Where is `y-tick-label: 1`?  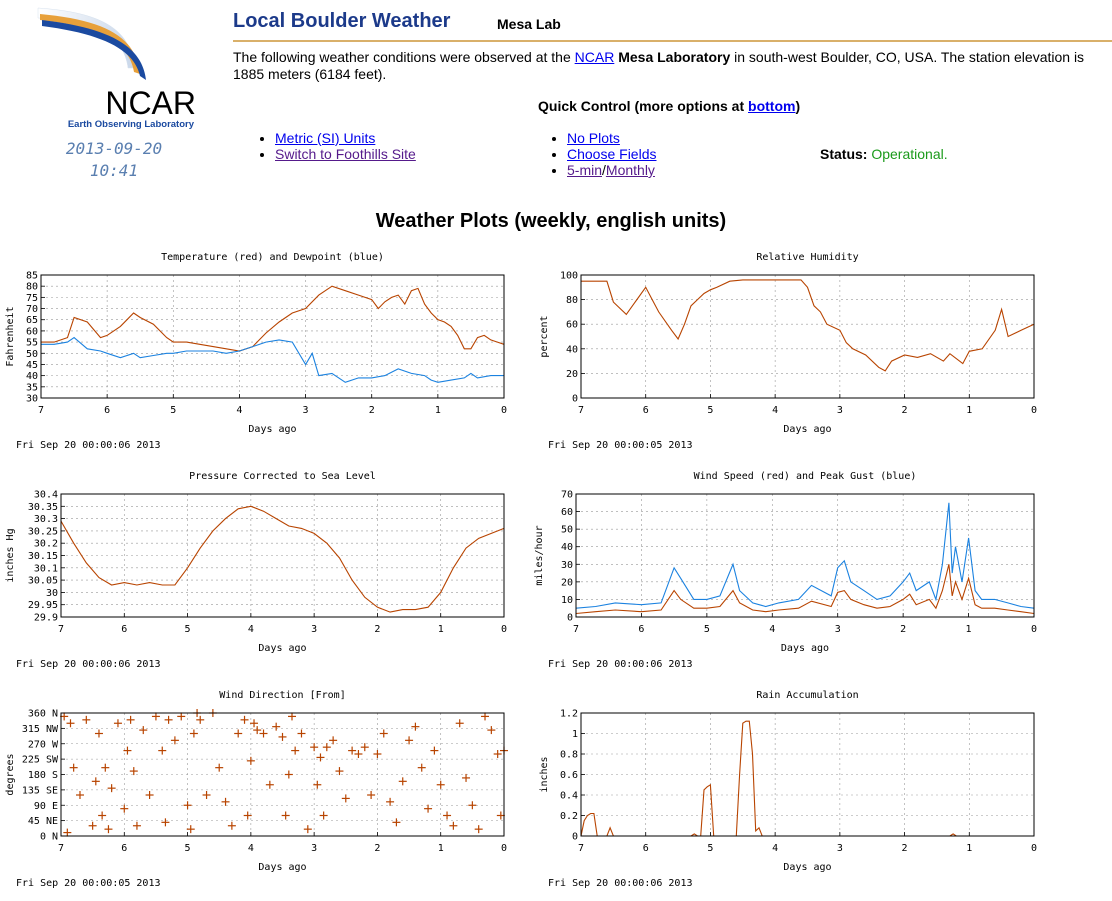 y-tick-label: 1 is located at coordinates (575, 734).